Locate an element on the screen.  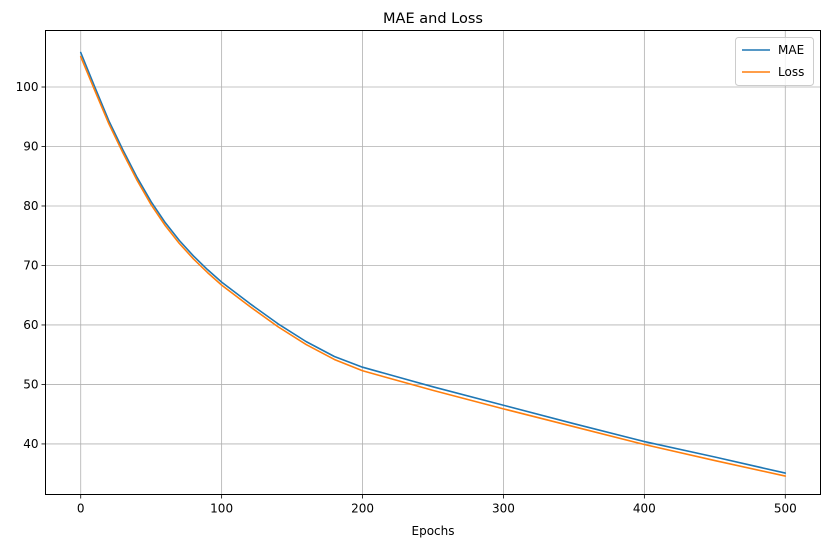
x-tick-label: 400 is located at coordinates (644, 509).